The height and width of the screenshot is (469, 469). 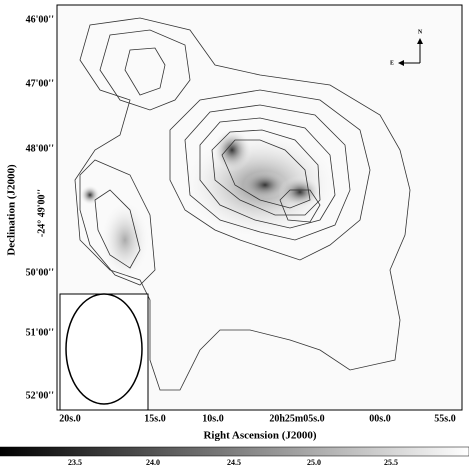 I want to click on y-axis-title: Declination (J2000), so click(x=12, y=210).